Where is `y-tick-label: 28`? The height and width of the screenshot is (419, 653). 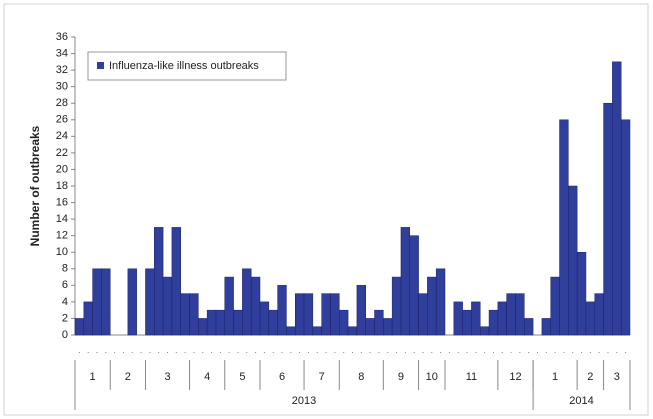
y-tick-label: 28 is located at coordinates (62, 103).